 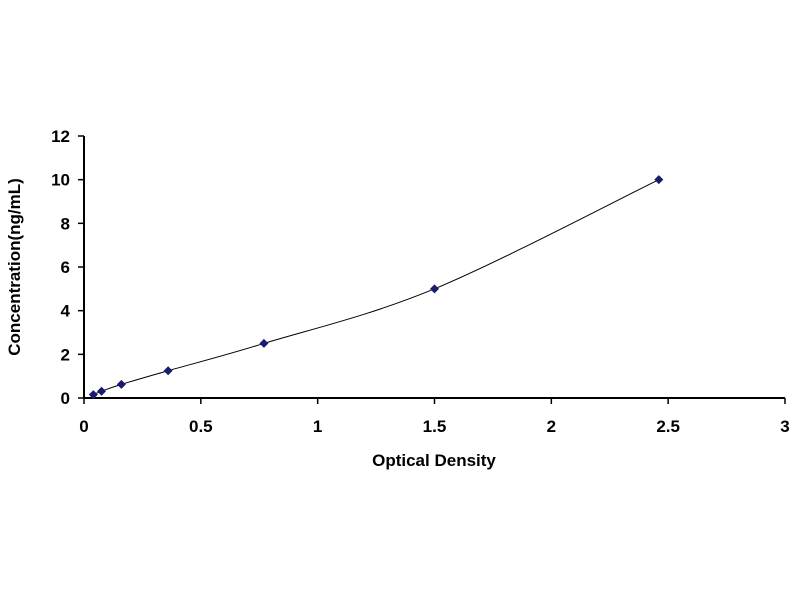 I want to click on y-tick-label: 6, so click(x=65, y=267).